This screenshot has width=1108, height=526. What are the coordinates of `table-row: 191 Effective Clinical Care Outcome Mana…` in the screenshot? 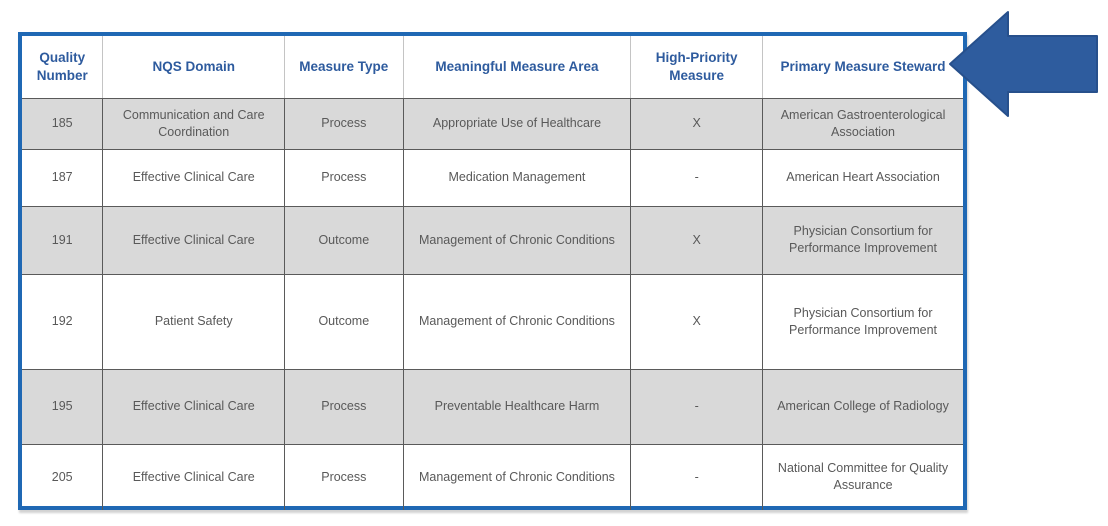 It's located at (492, 240).